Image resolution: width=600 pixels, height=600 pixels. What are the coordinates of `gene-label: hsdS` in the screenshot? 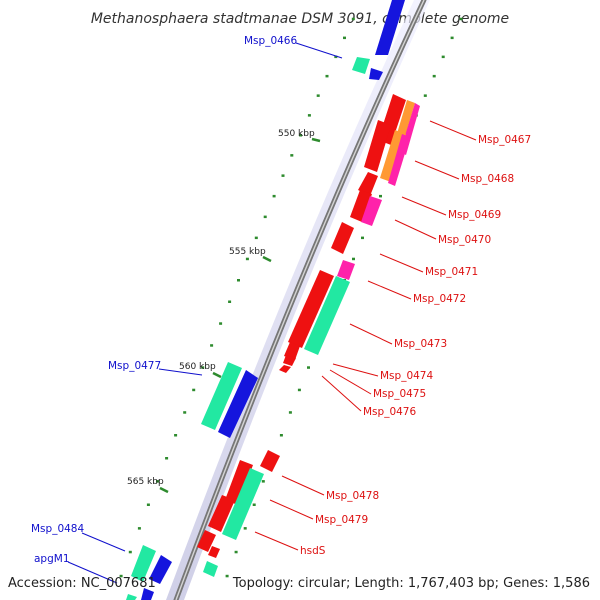 It's located at (313, 551).